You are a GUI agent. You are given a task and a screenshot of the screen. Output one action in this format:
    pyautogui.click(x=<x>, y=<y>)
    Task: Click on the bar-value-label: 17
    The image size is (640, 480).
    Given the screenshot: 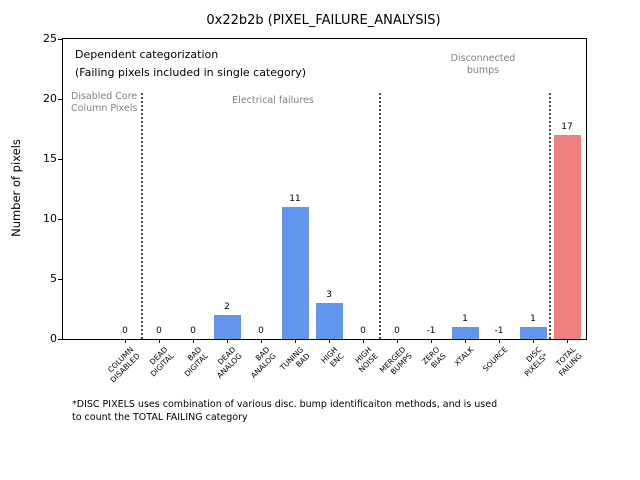 What is the action you would take?
    pyautogui.click(x=567, y=127)
    